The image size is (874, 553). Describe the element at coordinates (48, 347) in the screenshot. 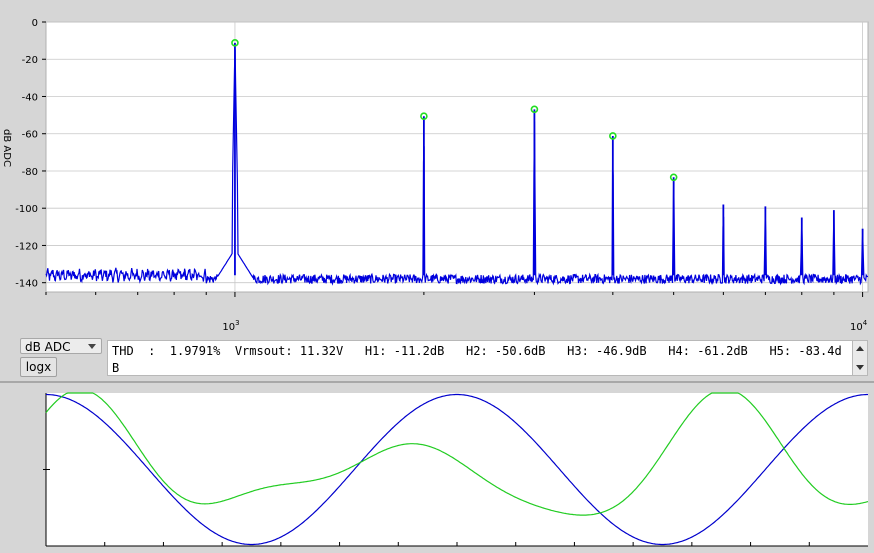

I see `unit-select-value: dB ADC` at that location.